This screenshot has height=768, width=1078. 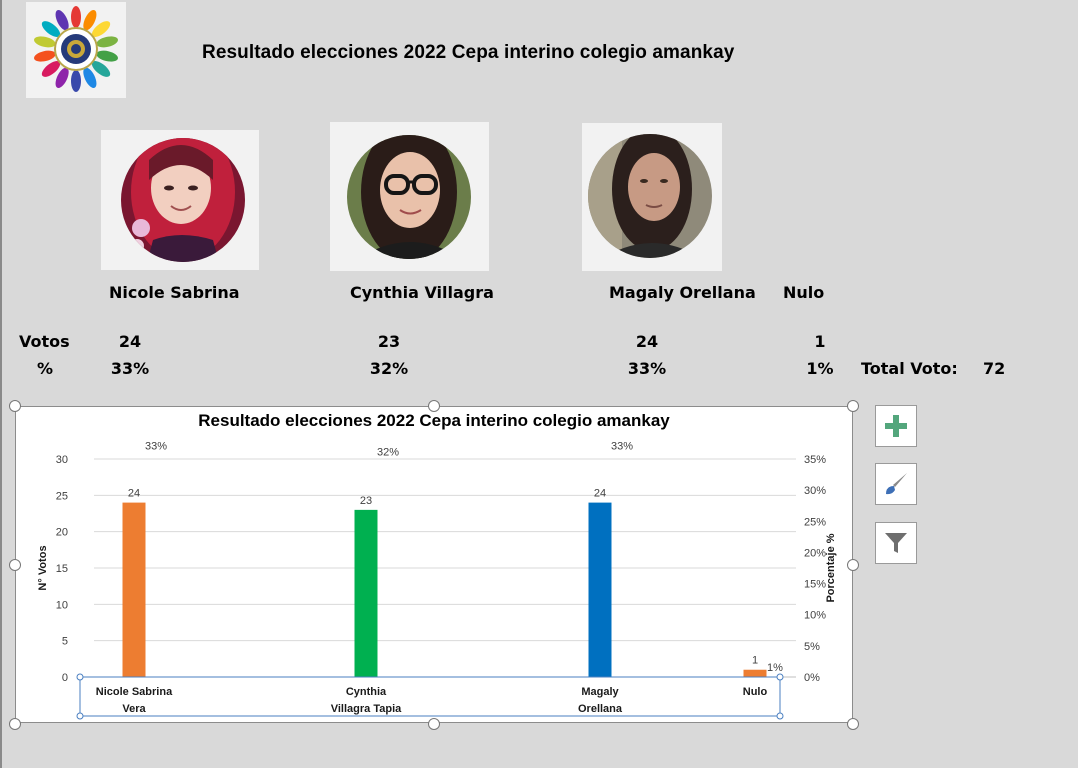 I want to click on y-tick-label: 5, so click(x=65, y=642).